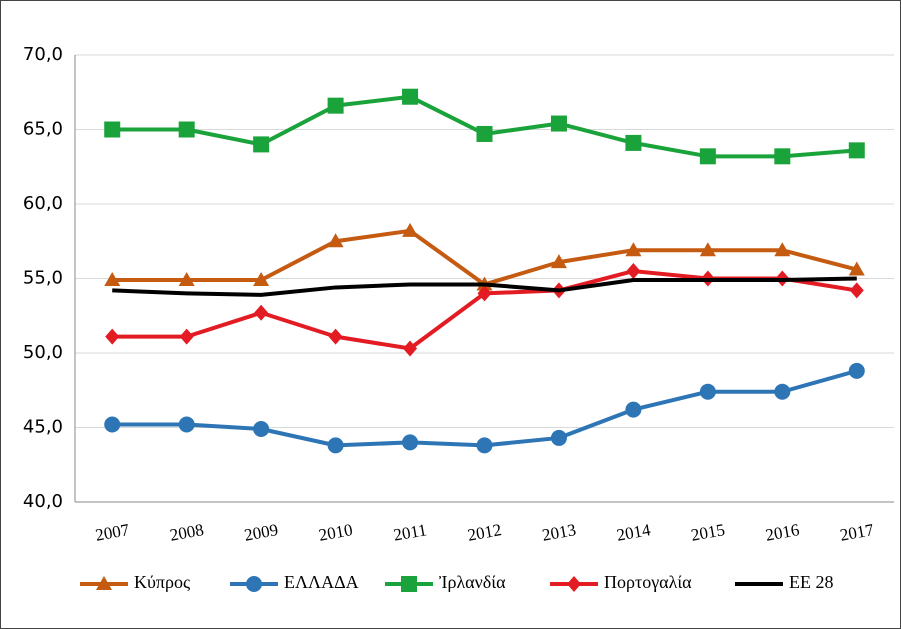 The width and height of the screenshot is (901, 629). What do you see at coordinates (162, 582) in the screenshot?
I see `legend-label: Κύπρος` at bounding box center [162, 582].